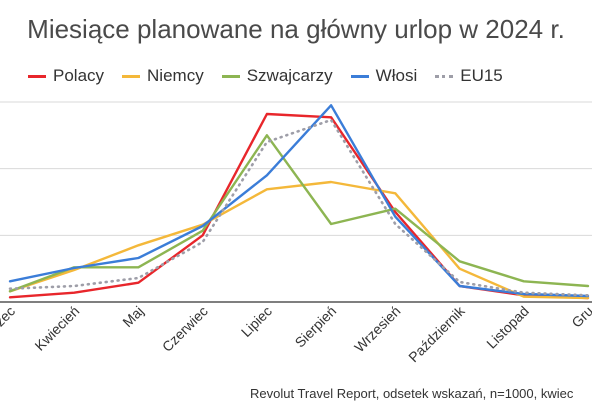 This screenshot has height=420, width=592. What do you see at coordinates (175, 75) in the screenshot?
I see `legend-label: Niemcy` at bounding box center [175, 75].